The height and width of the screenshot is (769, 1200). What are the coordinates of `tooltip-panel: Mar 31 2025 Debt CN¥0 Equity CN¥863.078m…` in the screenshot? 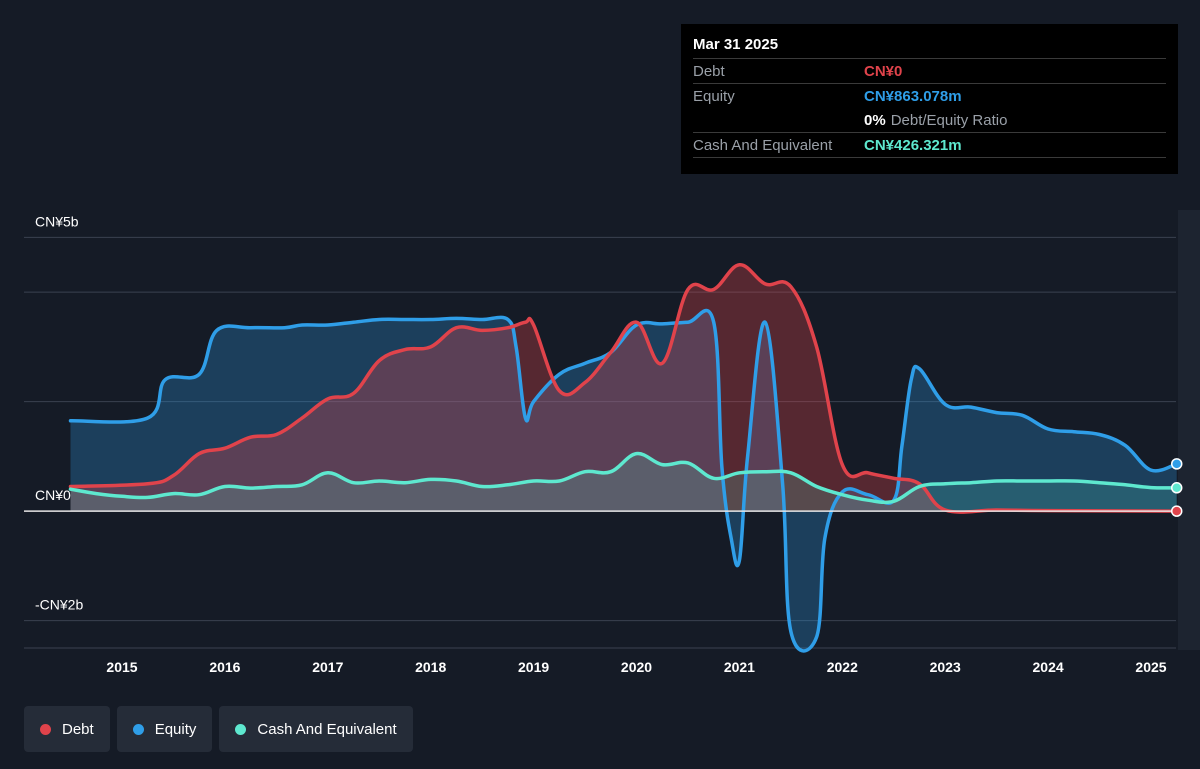 It's located at (929, 99).